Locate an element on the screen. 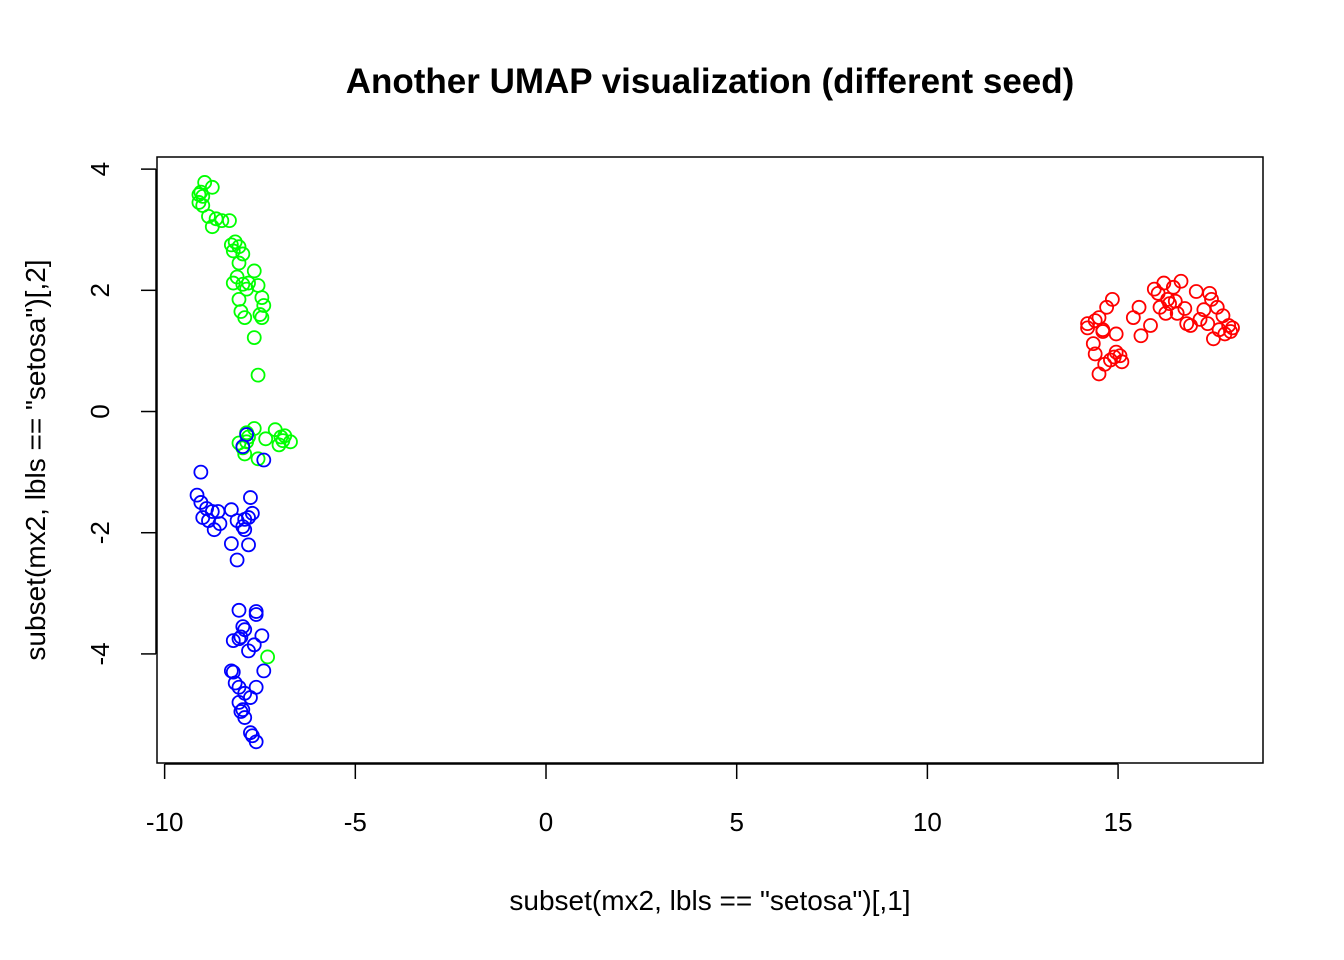 Image resolution: width=1344 pixels, height=960 pixels. x-tick-label: -10 is located at coordinates (165, 822).